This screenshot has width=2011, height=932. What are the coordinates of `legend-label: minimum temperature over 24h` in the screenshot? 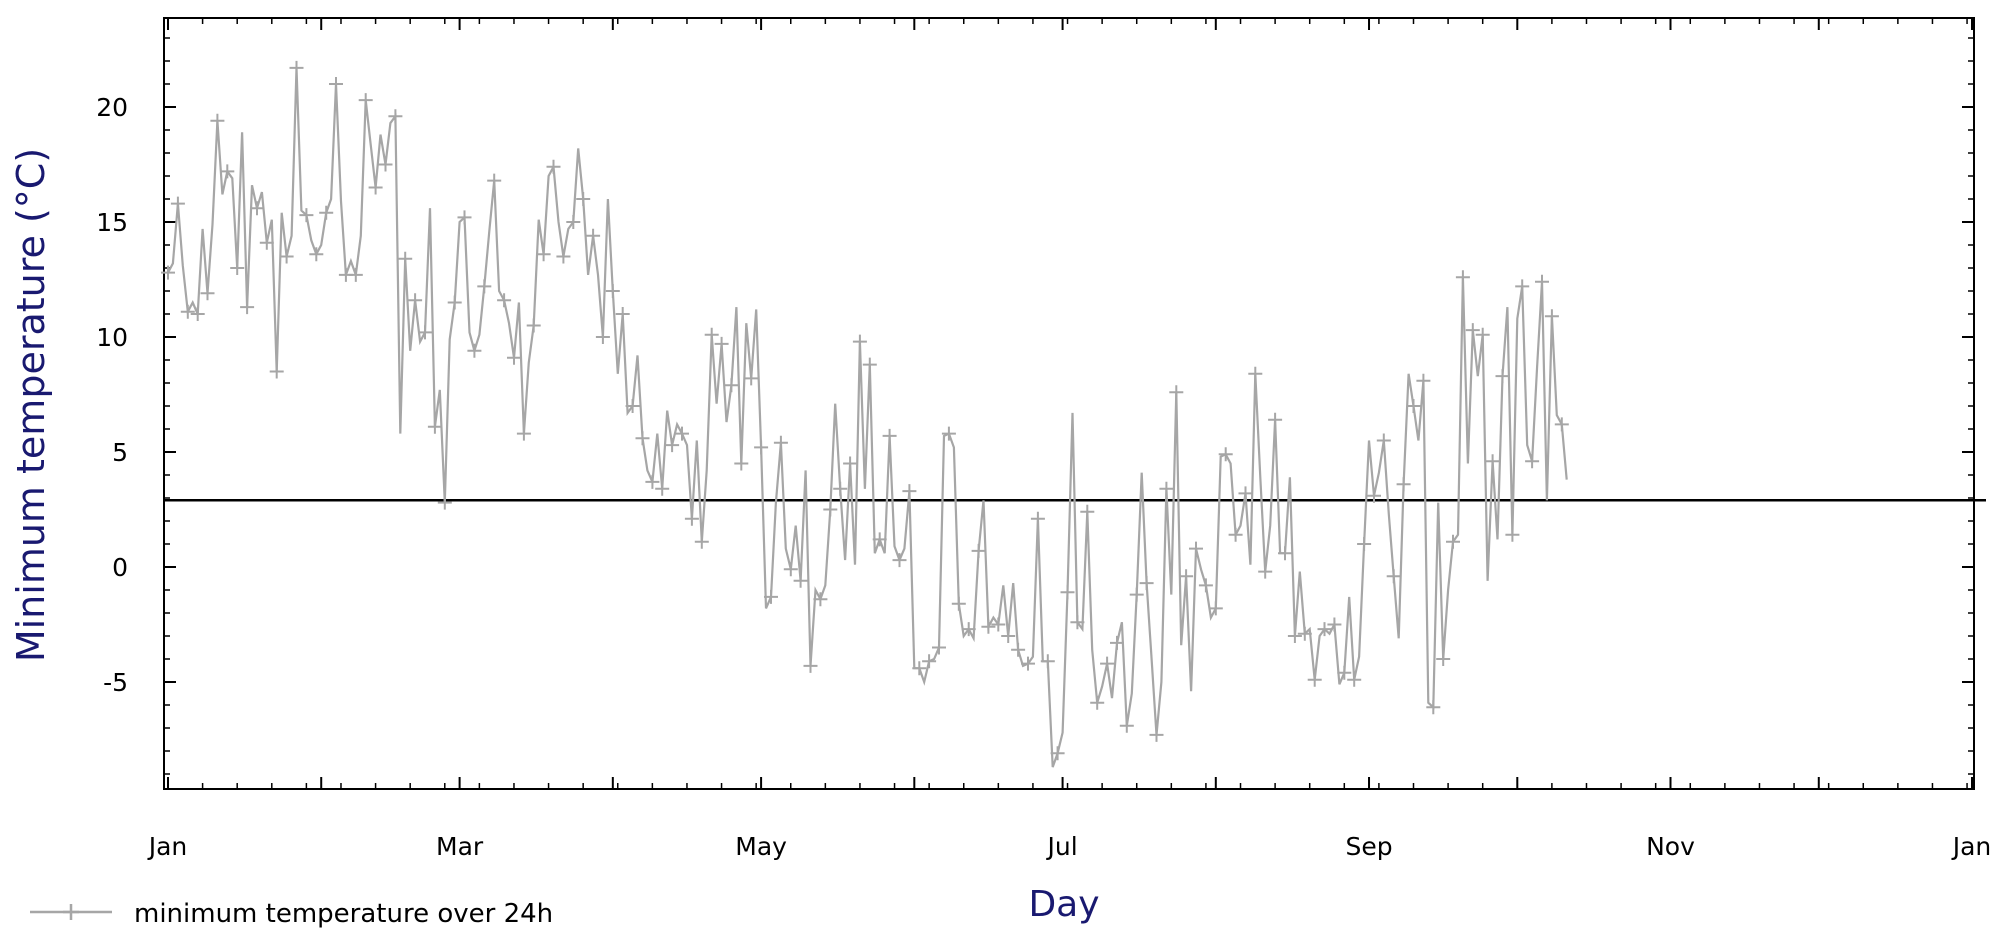 It's located at (343, 914).